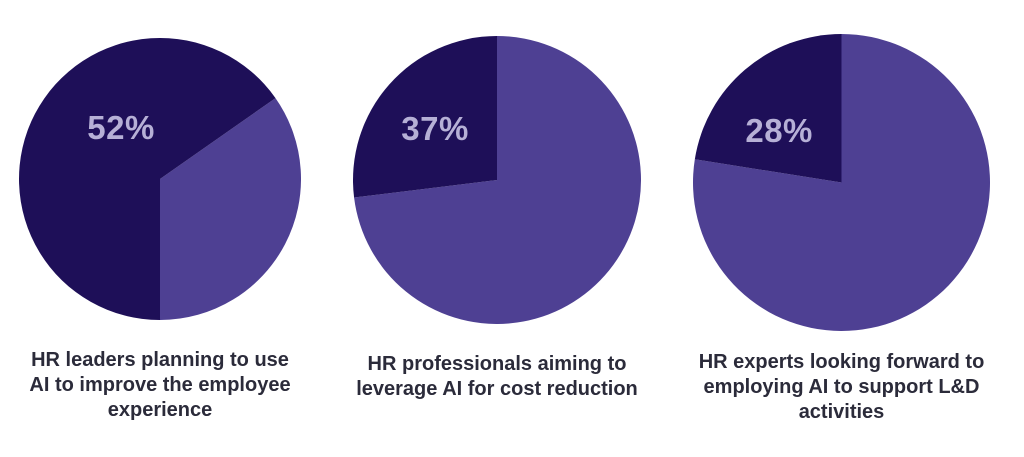 The image size is (1024, 457). I want to click on caption-line: activities, so click(841, 412).